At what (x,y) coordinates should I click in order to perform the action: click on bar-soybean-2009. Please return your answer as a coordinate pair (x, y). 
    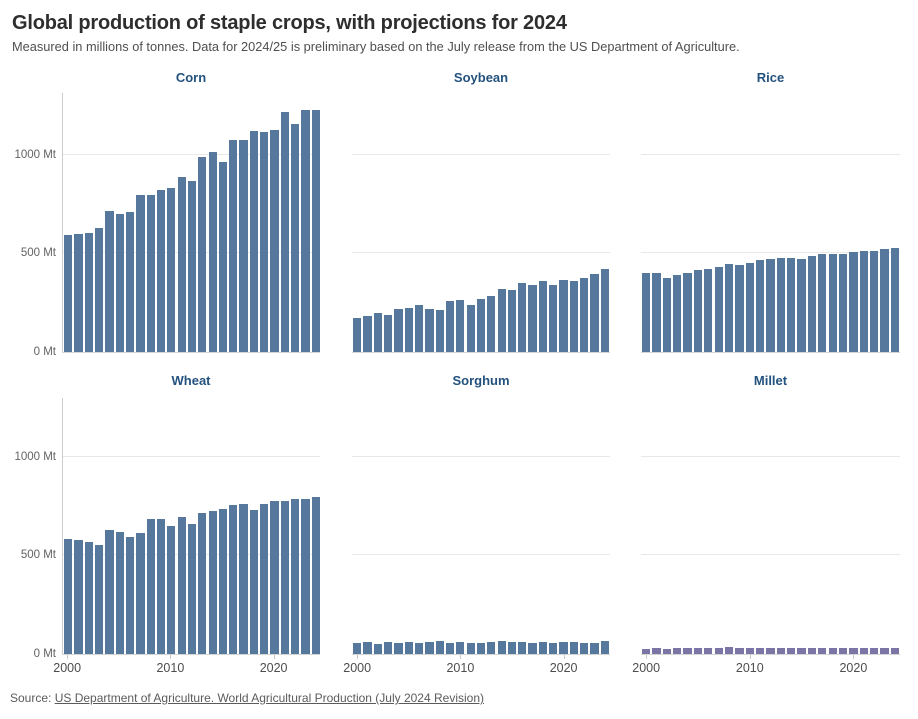
    Looking at the image, I should click on (450, 326).